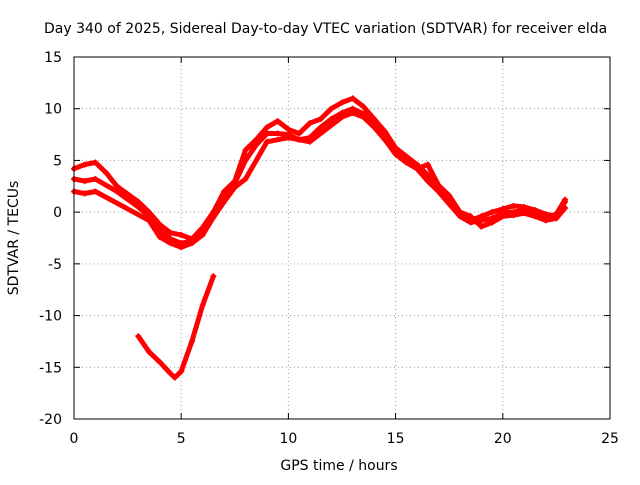  I want to click on y-axis-label: SDTVAR / TECUs, so click(14, 238).